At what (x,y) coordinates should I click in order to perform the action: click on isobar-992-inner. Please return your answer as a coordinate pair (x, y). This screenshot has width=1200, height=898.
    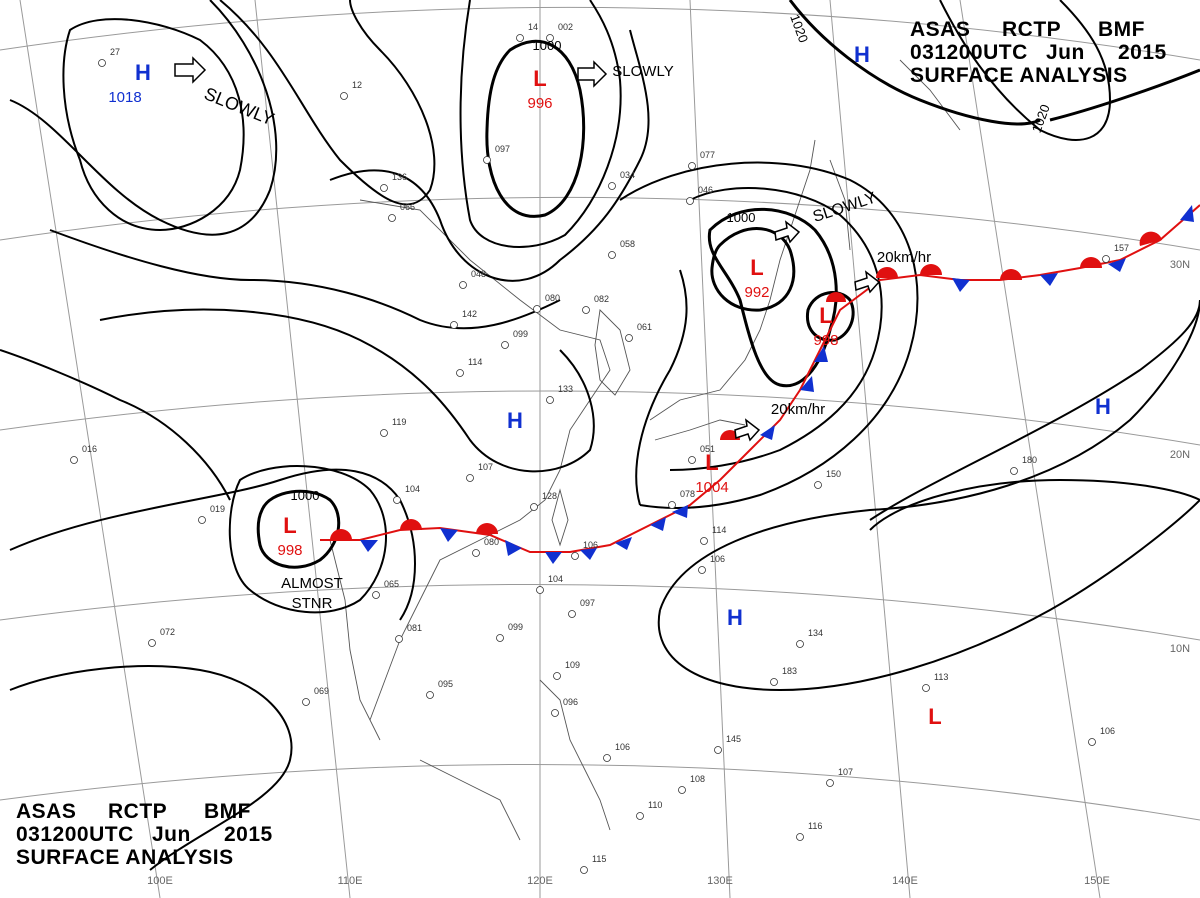
    Looking at the image, I should click on (753, 269).